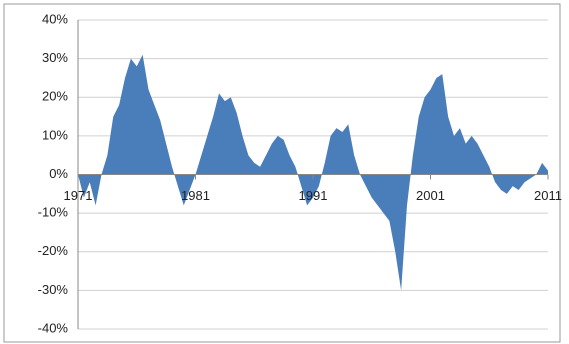 The width and height of the screenshot is (569, 344). What do you see at coordinates (53, 250) in the screenshot?
I see `y-tick-label: -20%` at bounding box center [53, 250].